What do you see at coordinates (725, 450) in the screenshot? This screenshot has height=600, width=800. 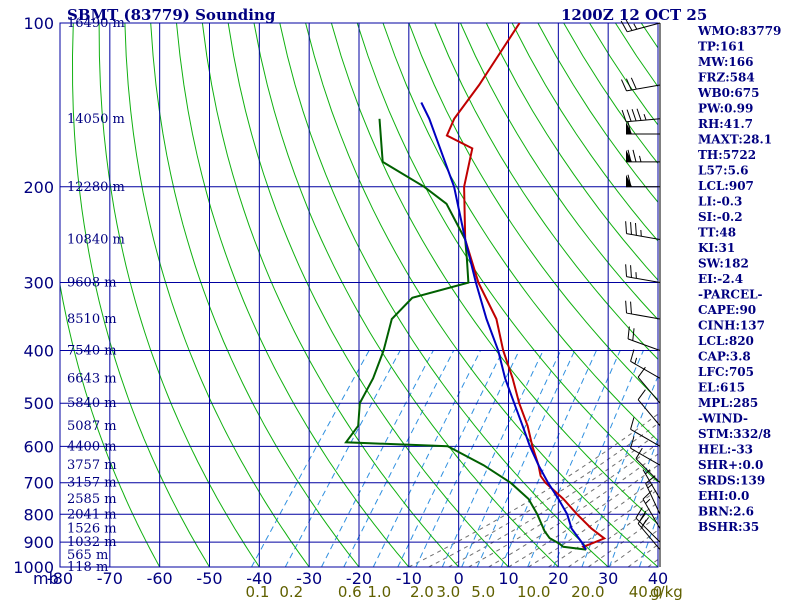 I see `stat-line: HEL:-33` at bounding box center [725, 450].